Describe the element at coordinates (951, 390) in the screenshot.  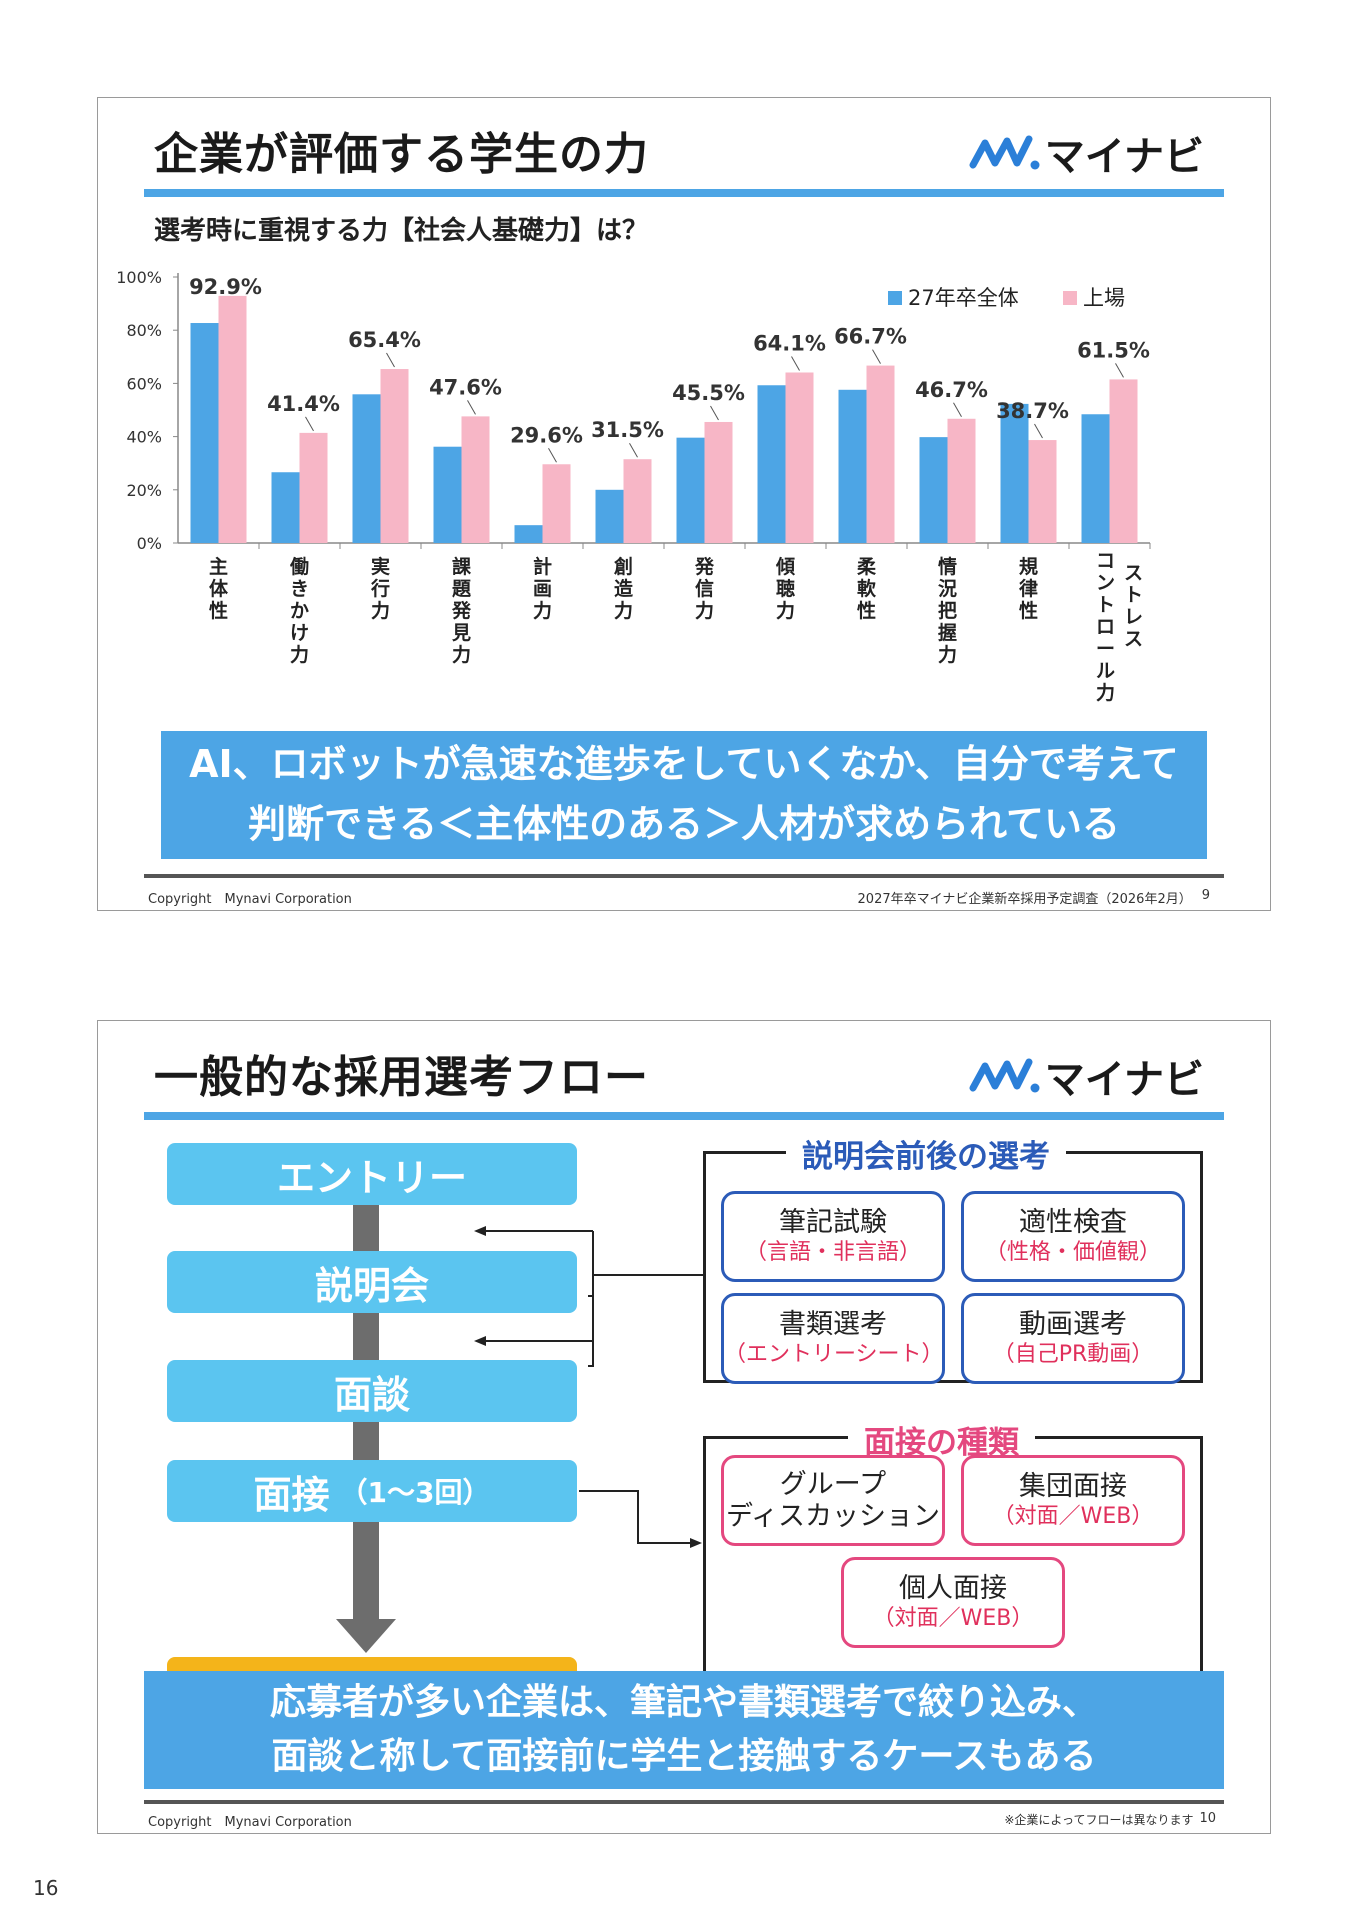
I see `data-label: 46.7%` at that location.